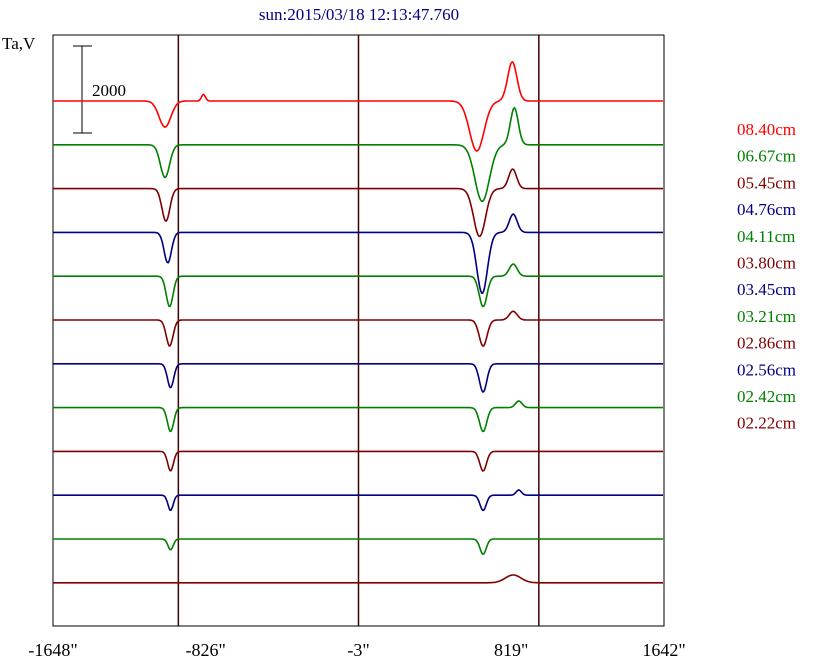 This screenshot has width=813, height=662. I want to click on x-tick-label: 1642", so click(663, 650).